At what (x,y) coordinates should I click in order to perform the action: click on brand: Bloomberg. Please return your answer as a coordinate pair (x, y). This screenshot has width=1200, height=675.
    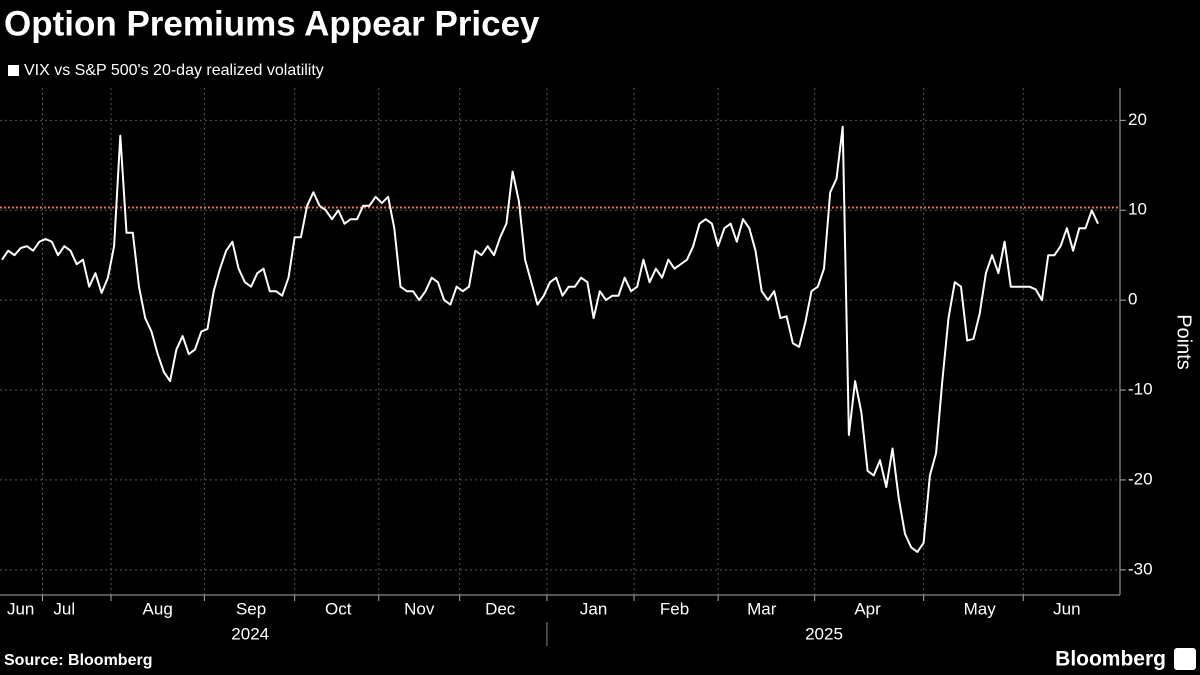
    Looking at the image, I should click on (1110, 659).